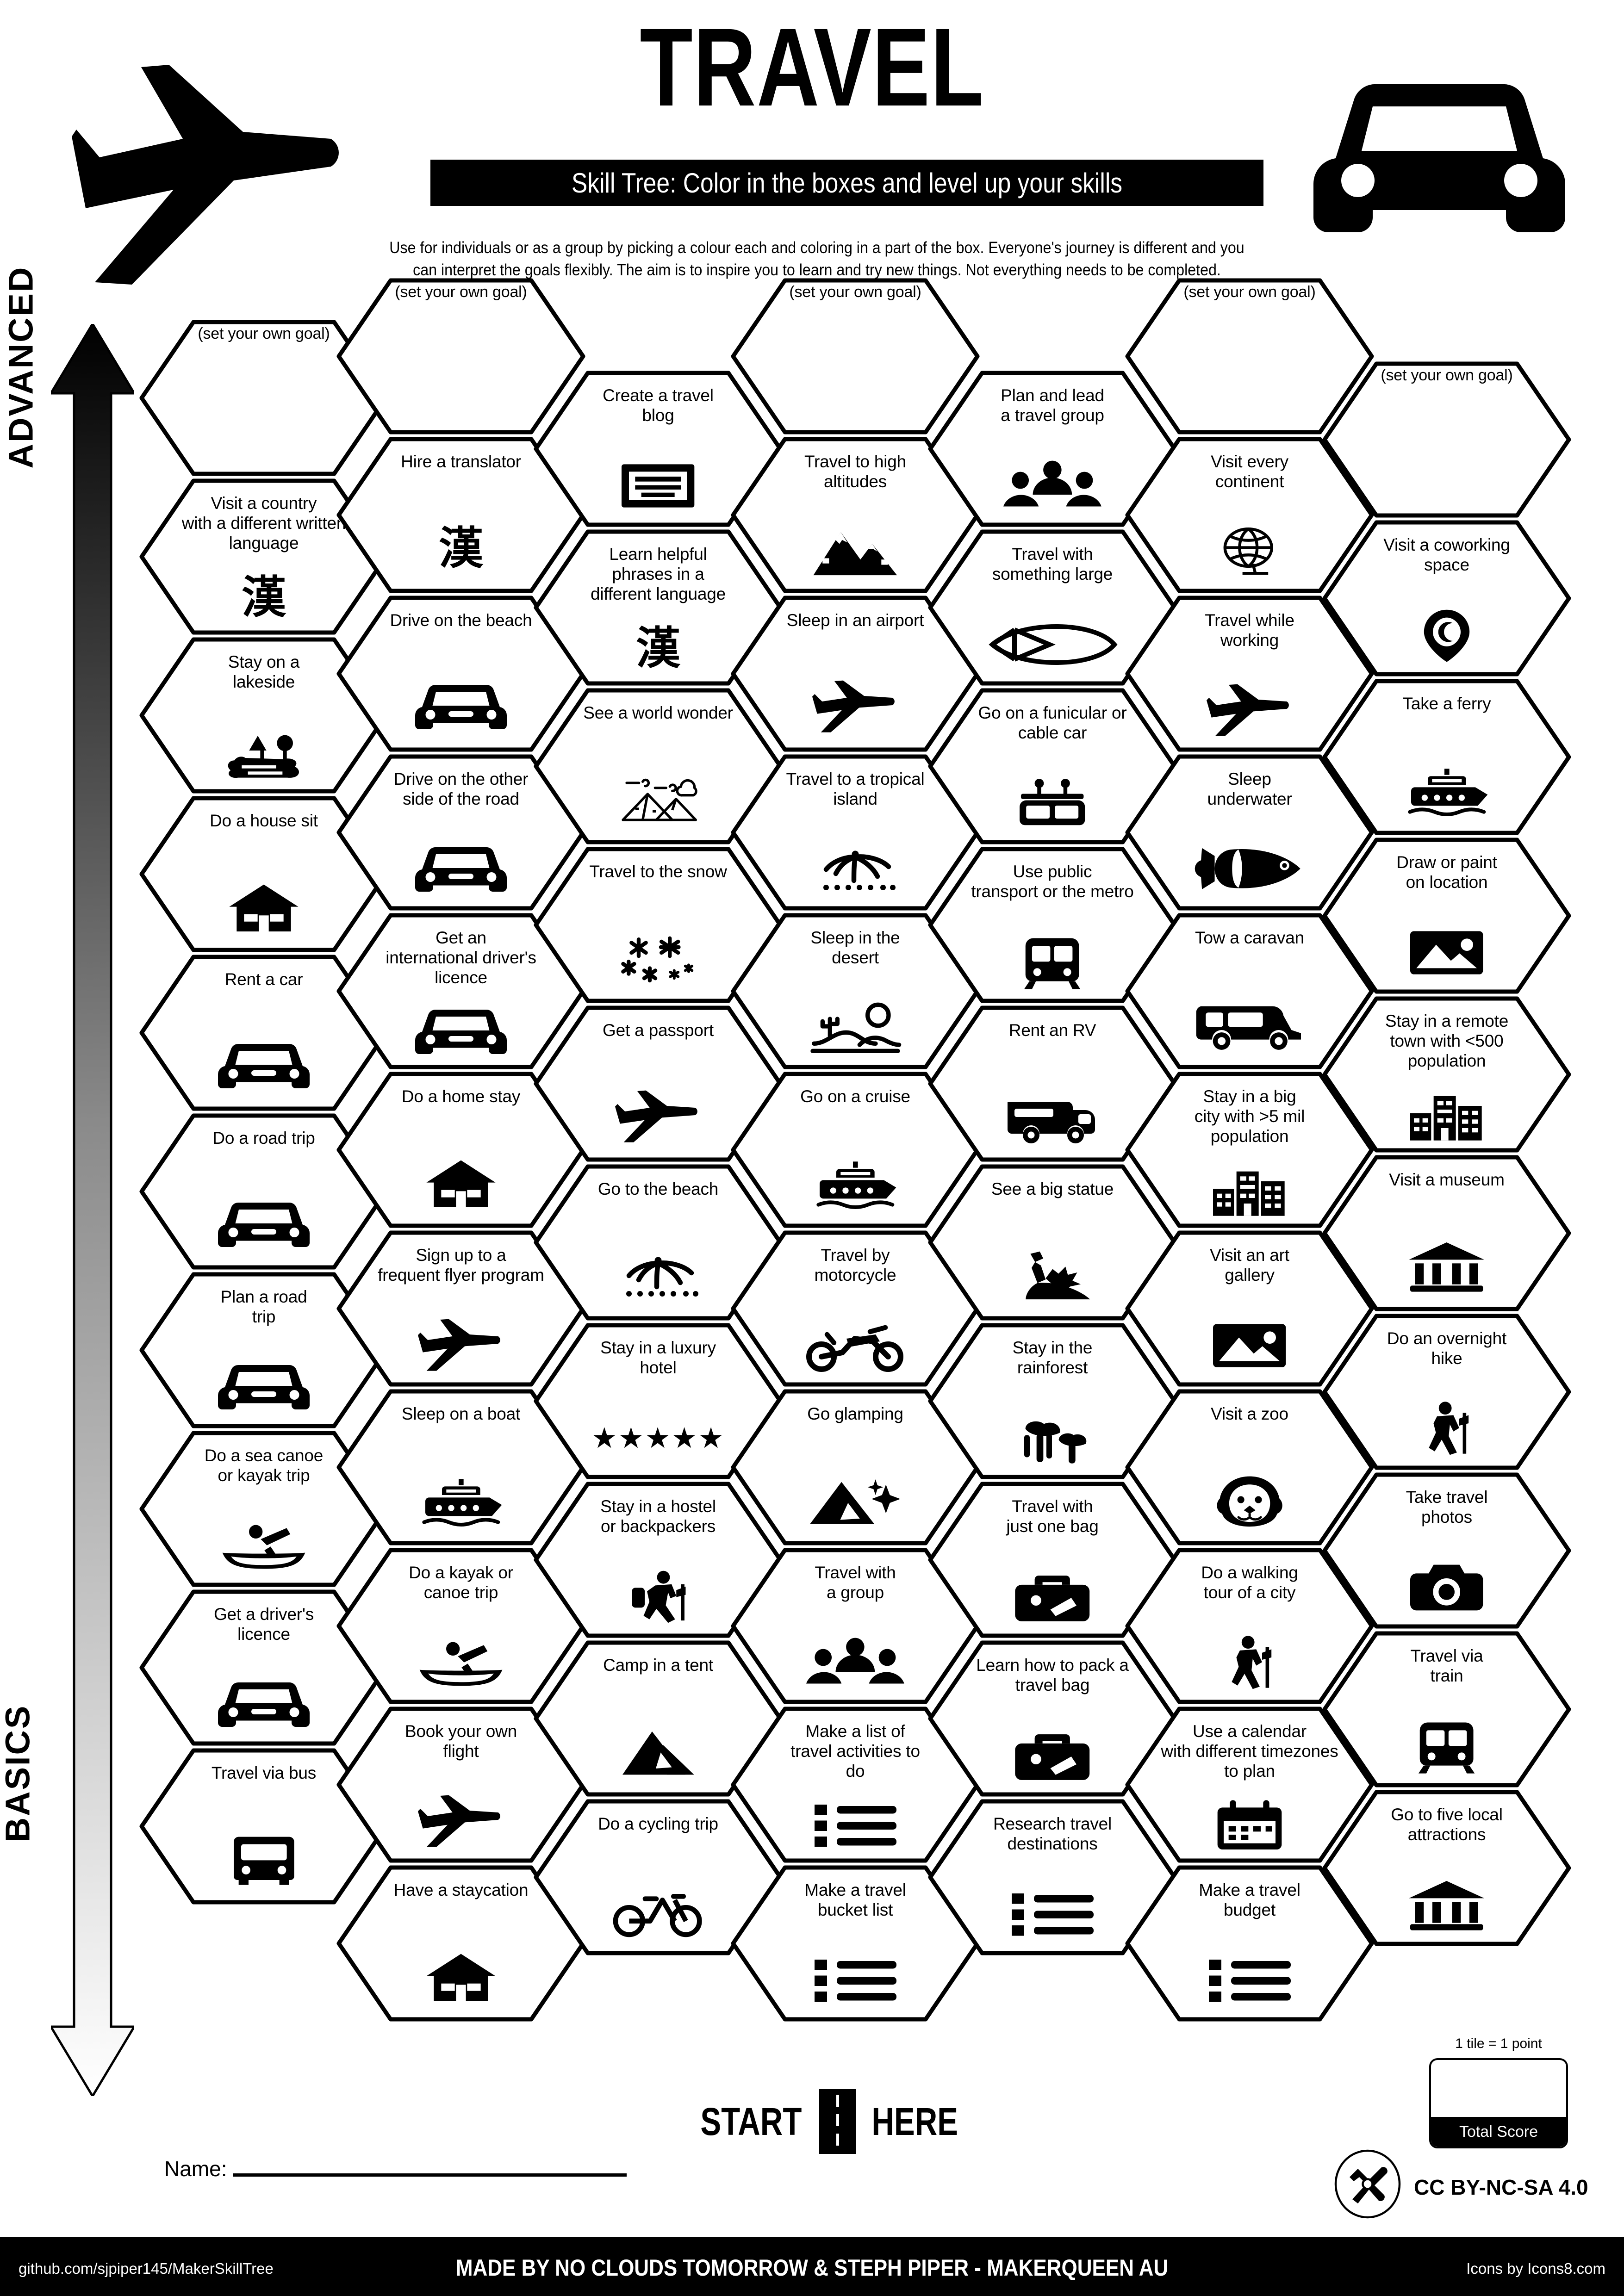 This screenshot has width=1624, height=2296. Describe the element at coordinates (658, 767) in the screenshot. I see `skill-hex-tile: See a world wonder` at that location.